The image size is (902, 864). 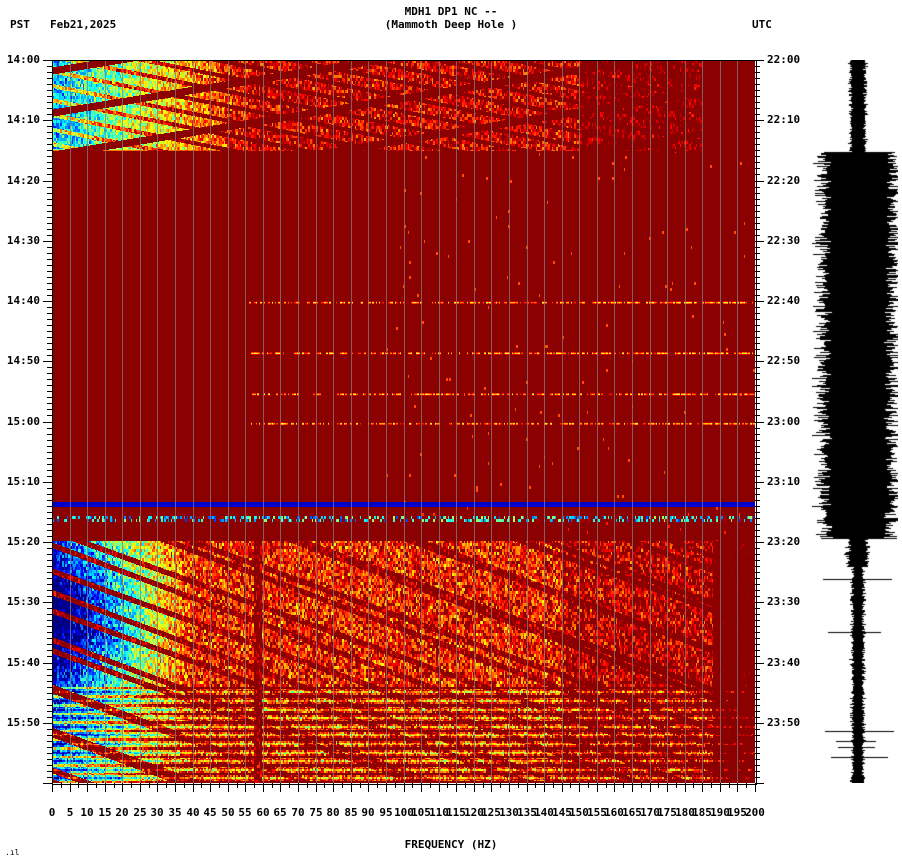 I want to click on x-label-15: 15, so click(x=105, y=812).